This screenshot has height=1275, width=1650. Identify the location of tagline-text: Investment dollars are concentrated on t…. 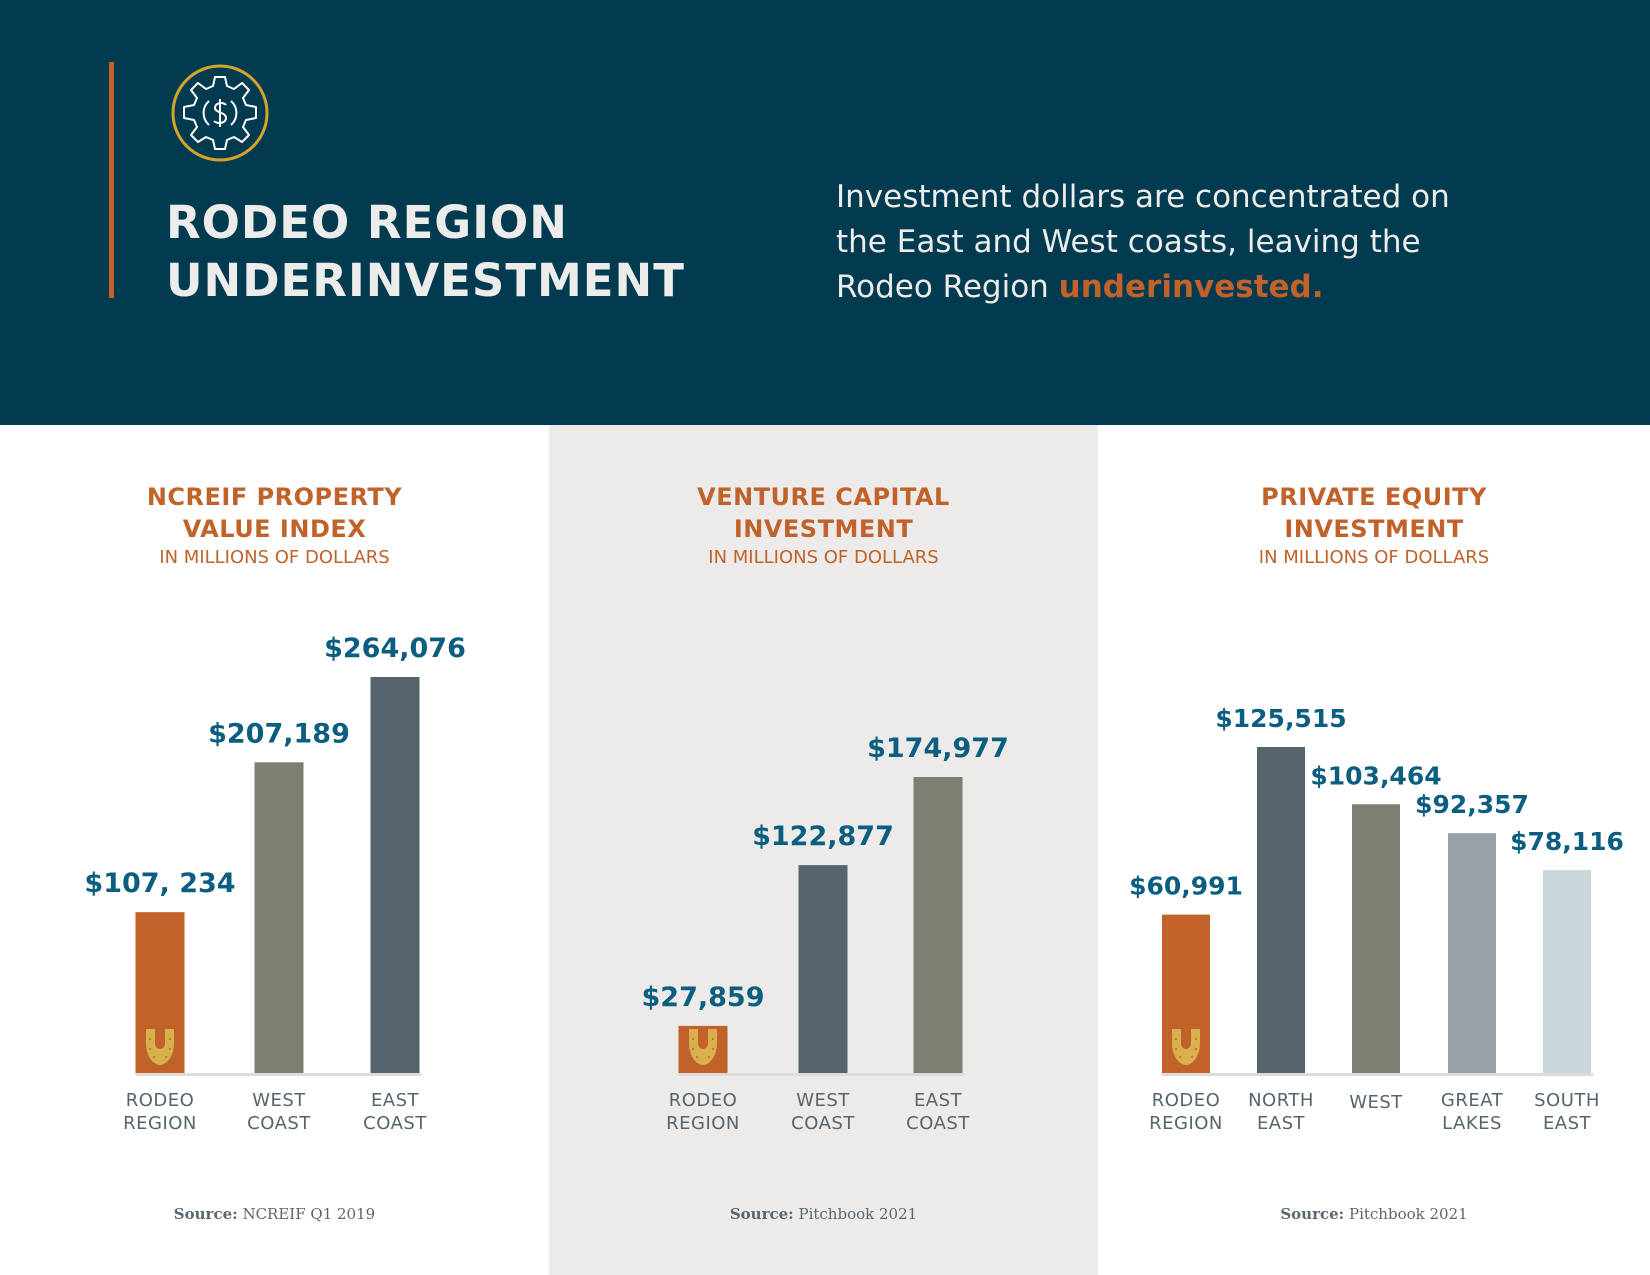
(1143, 242).